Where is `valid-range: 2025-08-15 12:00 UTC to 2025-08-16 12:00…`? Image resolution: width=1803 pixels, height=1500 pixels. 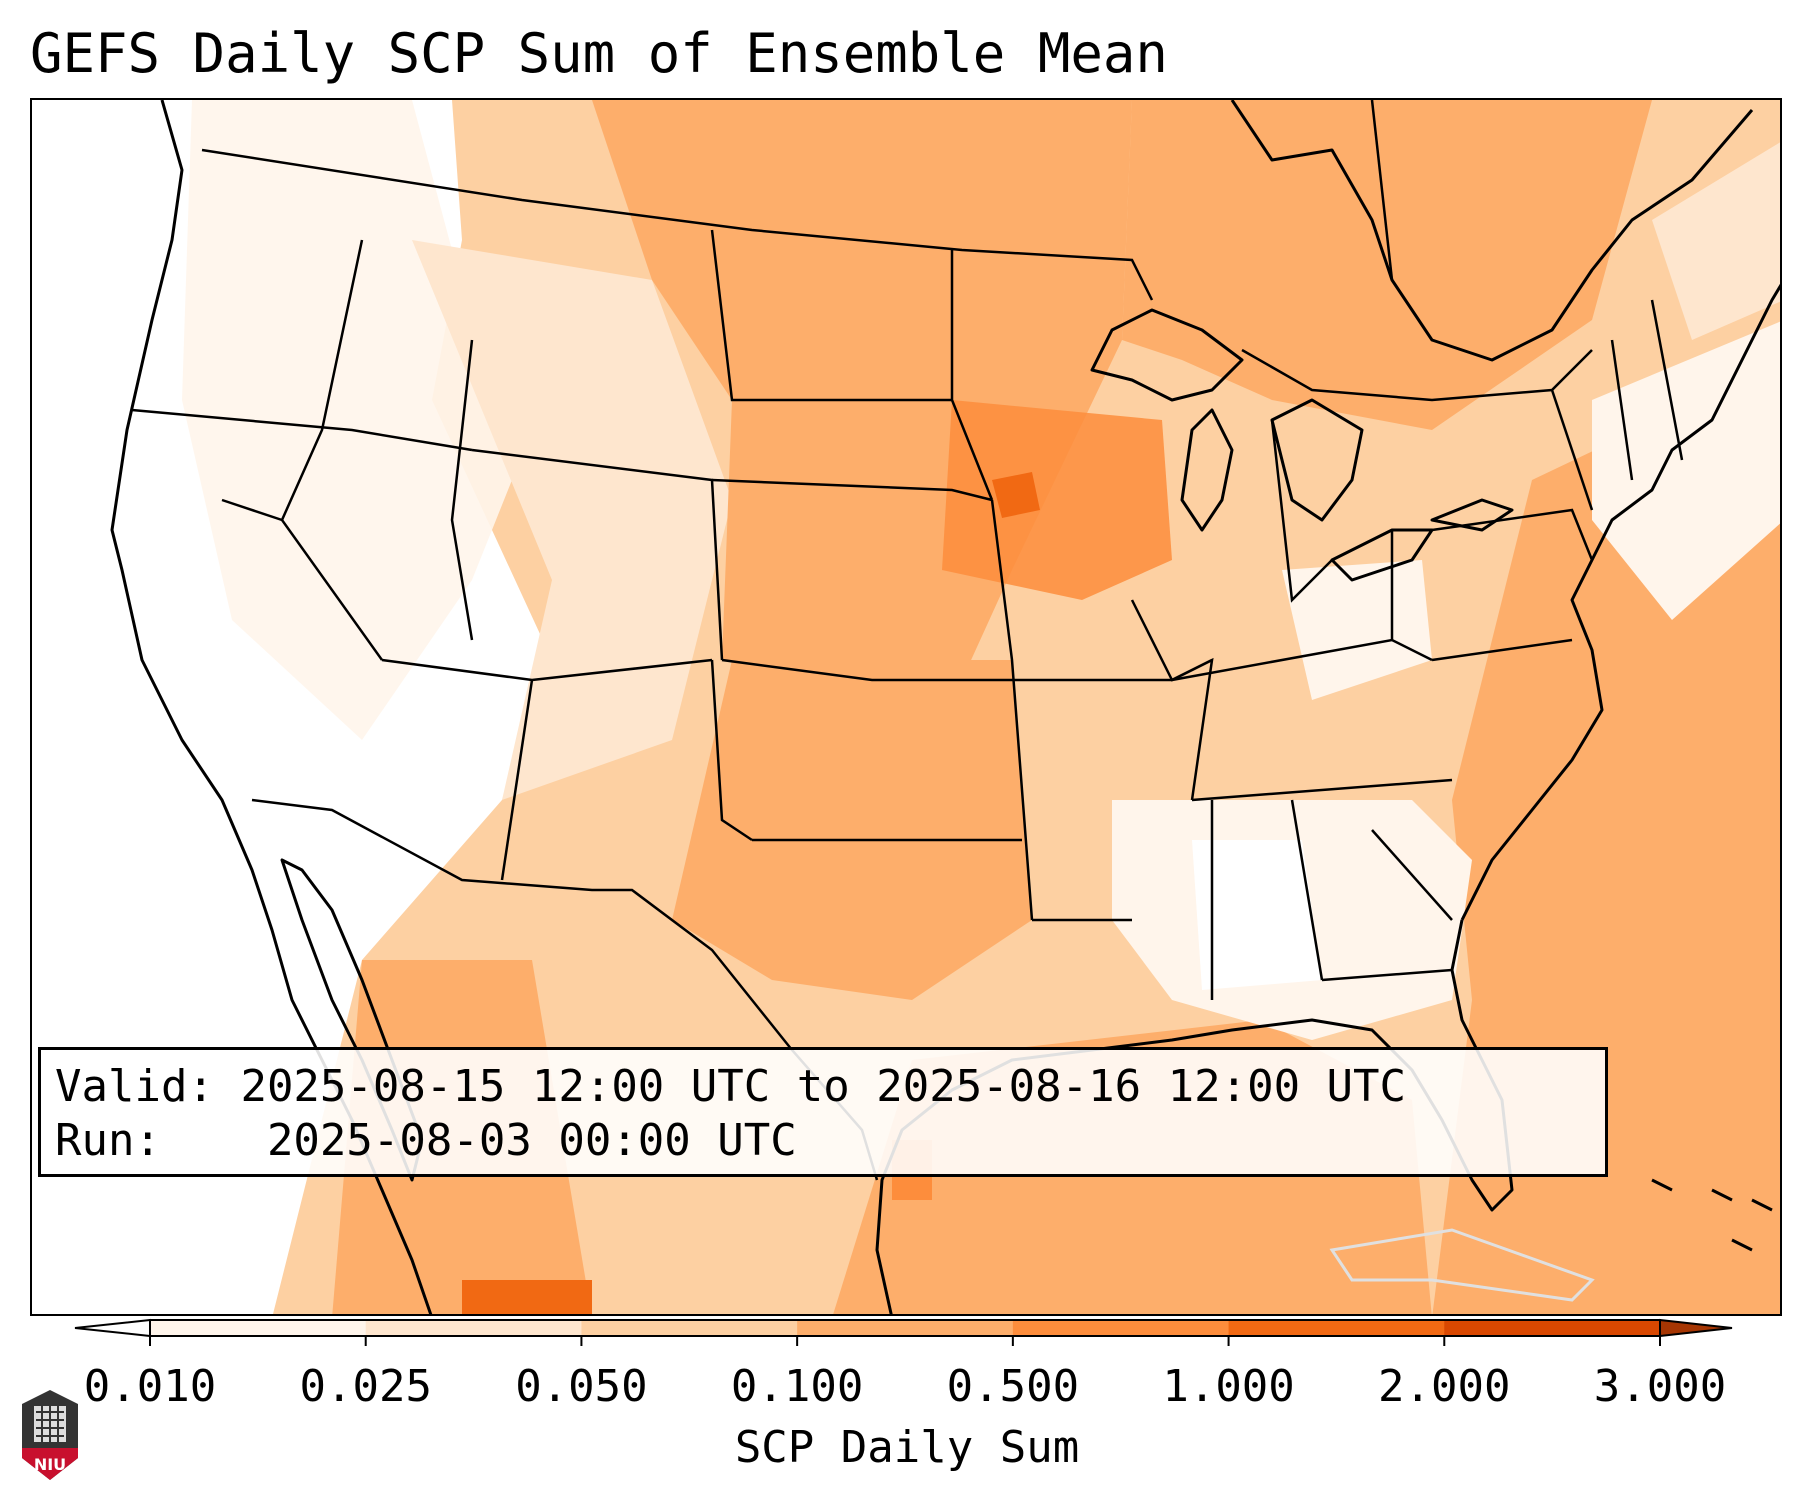 valid-range: 2025-08-15 12:00 UTC to 2025-08-16 12:00… is located at coordinates (823, 1086).